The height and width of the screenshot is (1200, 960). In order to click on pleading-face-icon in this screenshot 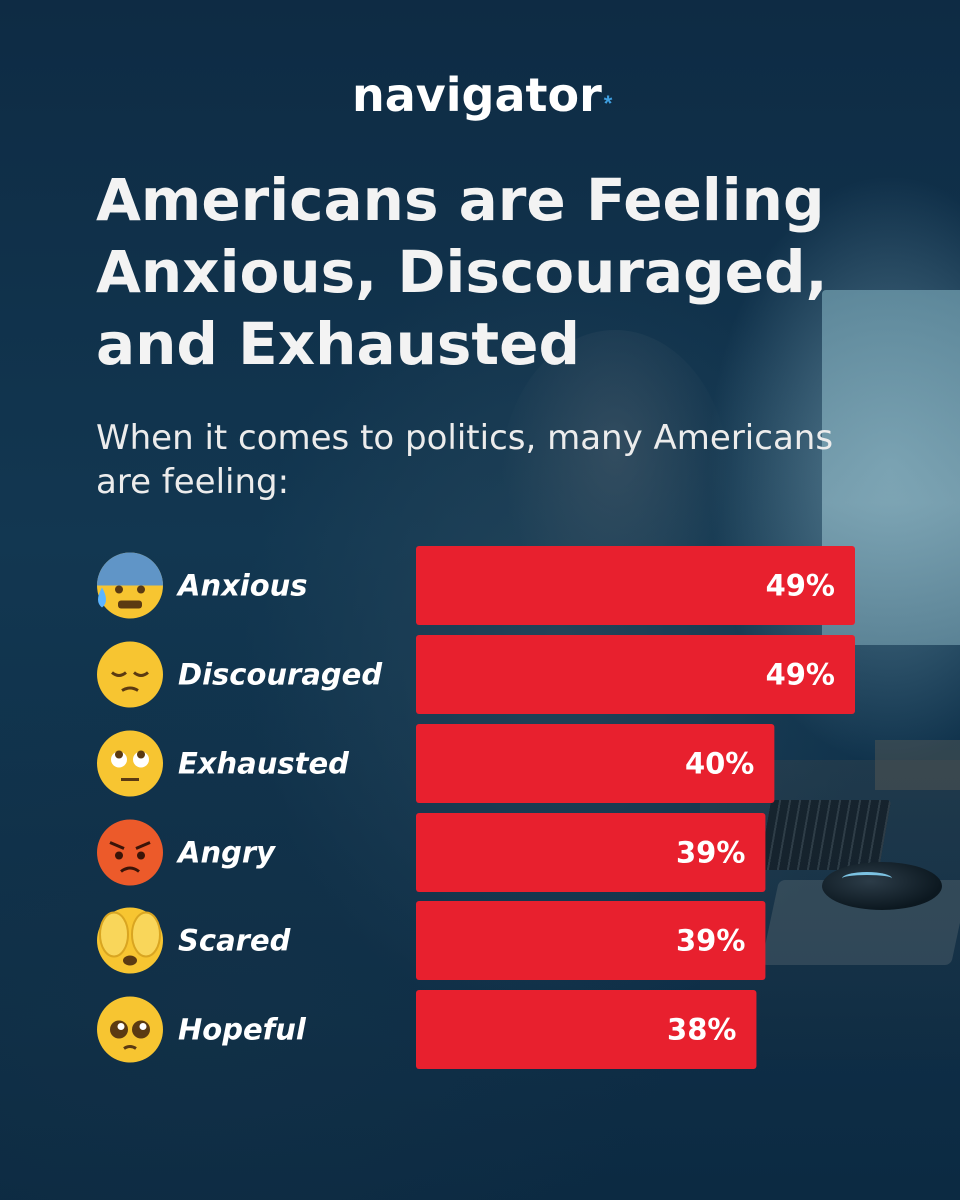, I will do `click(130, 1029)`.